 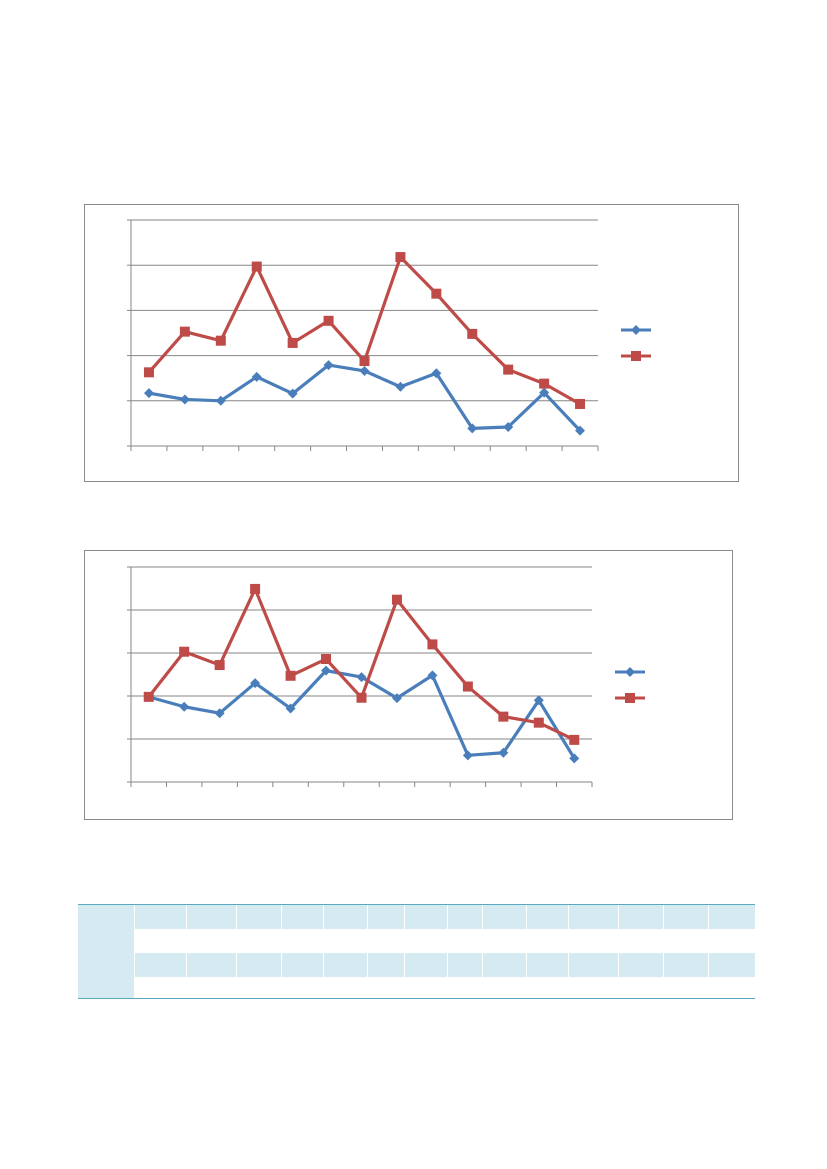 I want to click on data-table, so click(x=416, y=941).